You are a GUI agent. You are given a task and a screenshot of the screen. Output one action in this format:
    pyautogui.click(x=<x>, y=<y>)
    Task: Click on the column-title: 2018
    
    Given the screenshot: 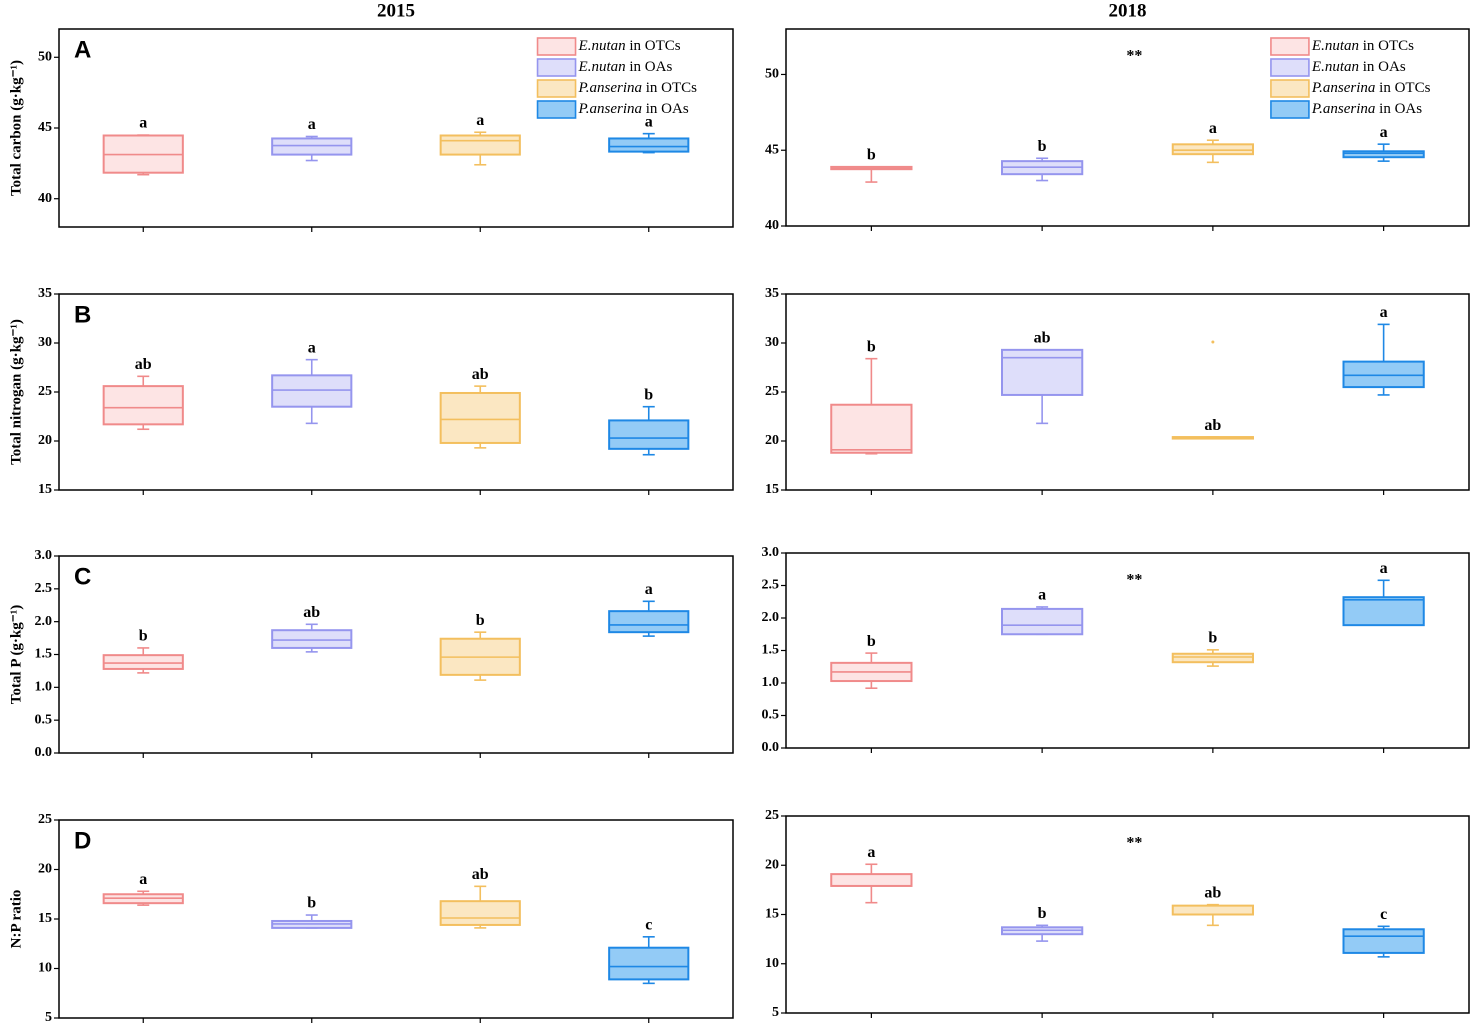 What is the action you would take?
    pyautogui.click(x=1128, y=10)
    